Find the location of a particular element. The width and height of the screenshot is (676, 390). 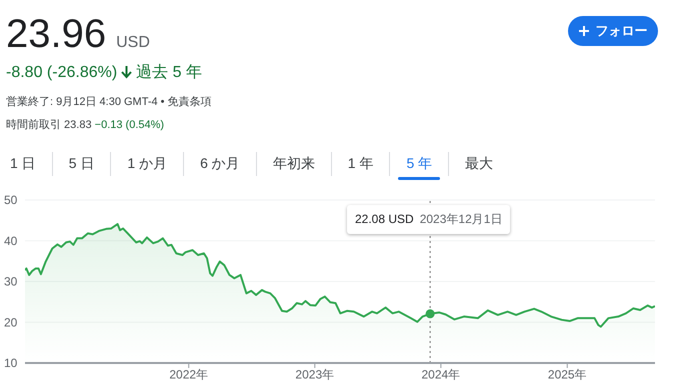

text: フォロー is located at coordinates (622, 31).